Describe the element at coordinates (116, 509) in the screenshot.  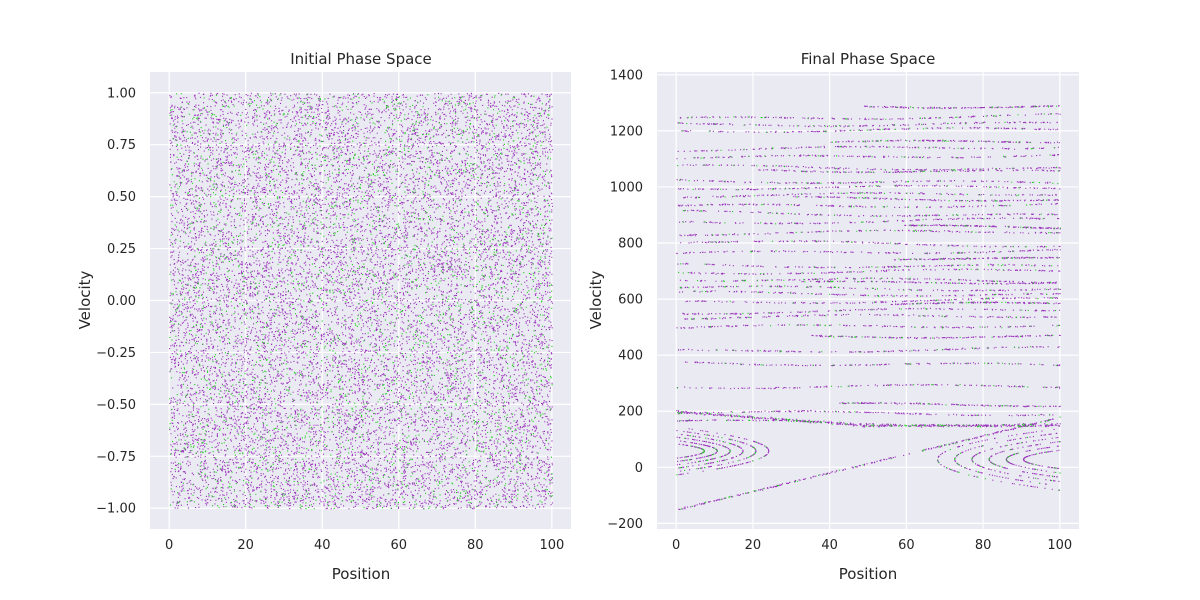
I see `y-tick-label: −1.00` at that location.